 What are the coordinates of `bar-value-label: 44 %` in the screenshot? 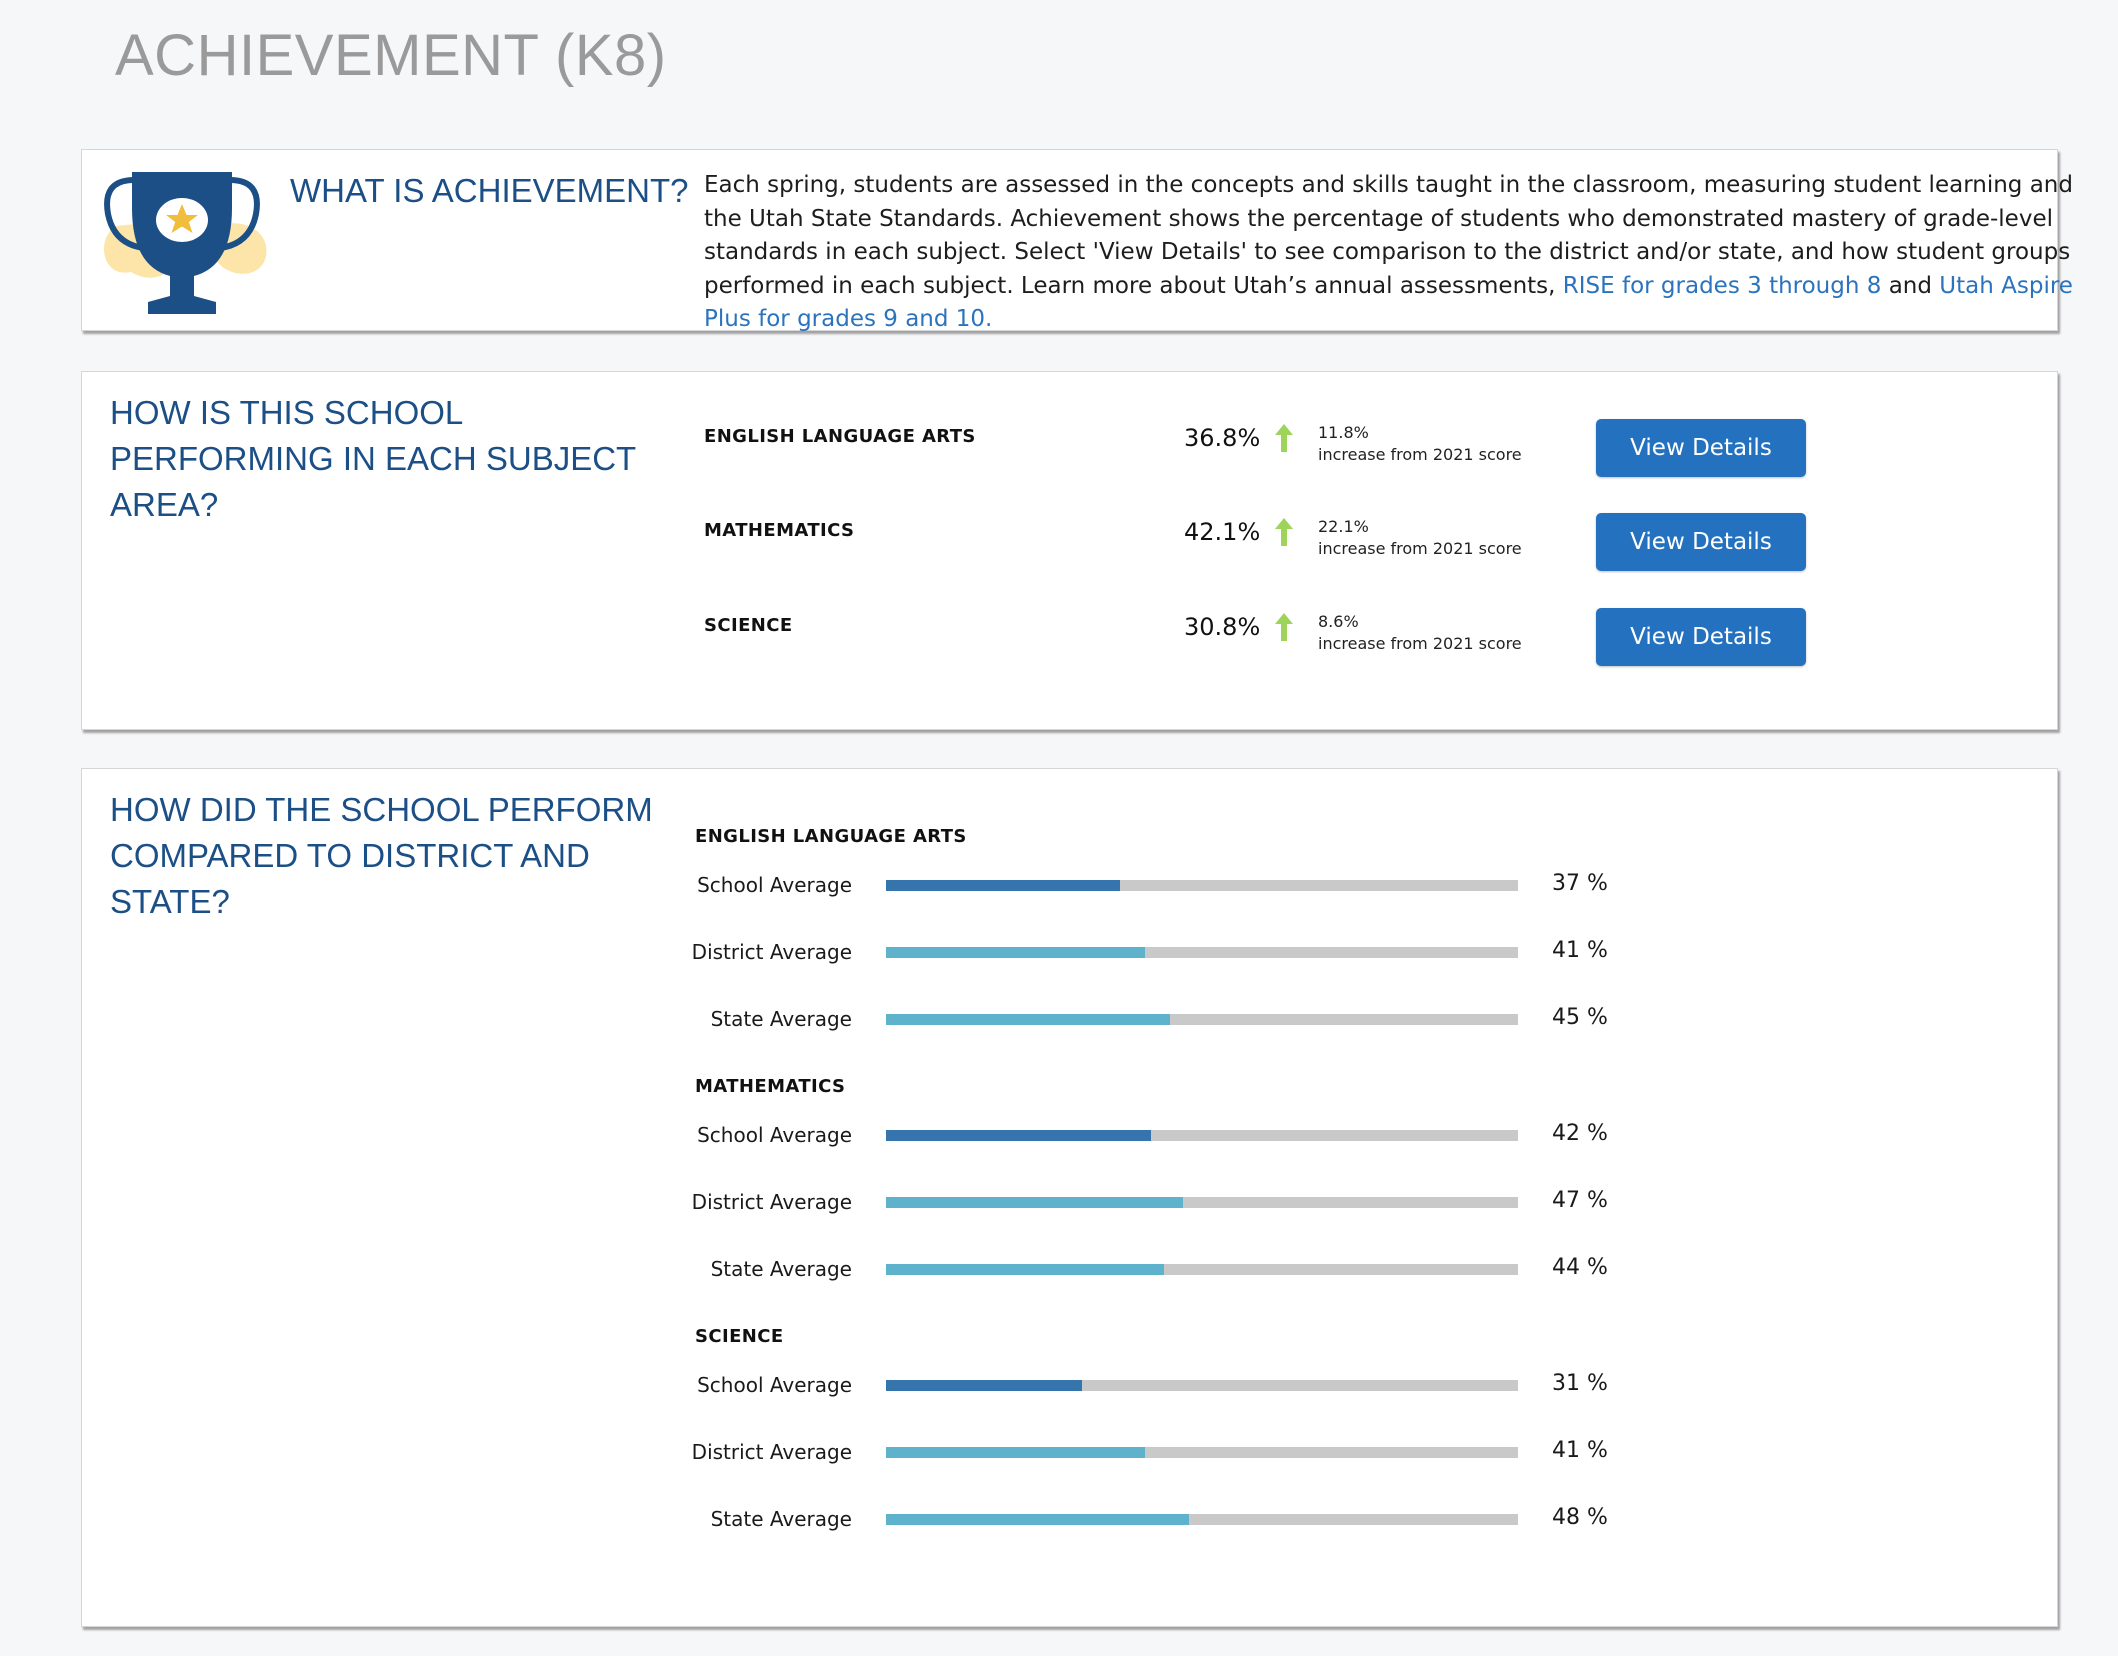 It's located at (1580, 1267).